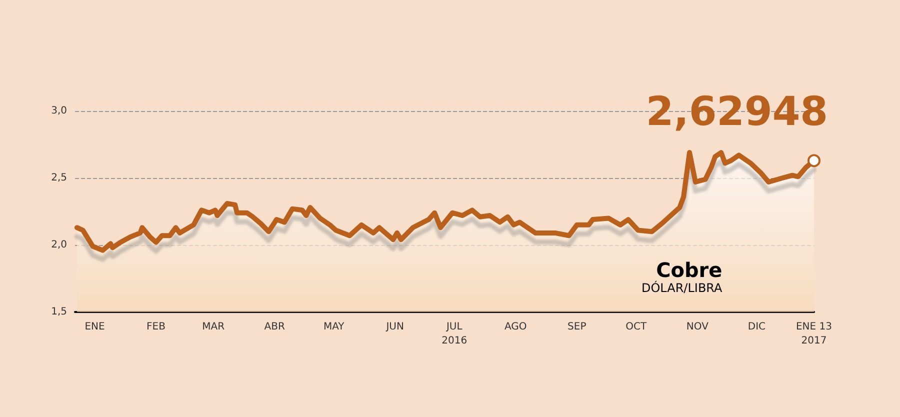  Describe the element at coordinates (689, 270) in the screenshot. I see `text: Cobre` at that location.